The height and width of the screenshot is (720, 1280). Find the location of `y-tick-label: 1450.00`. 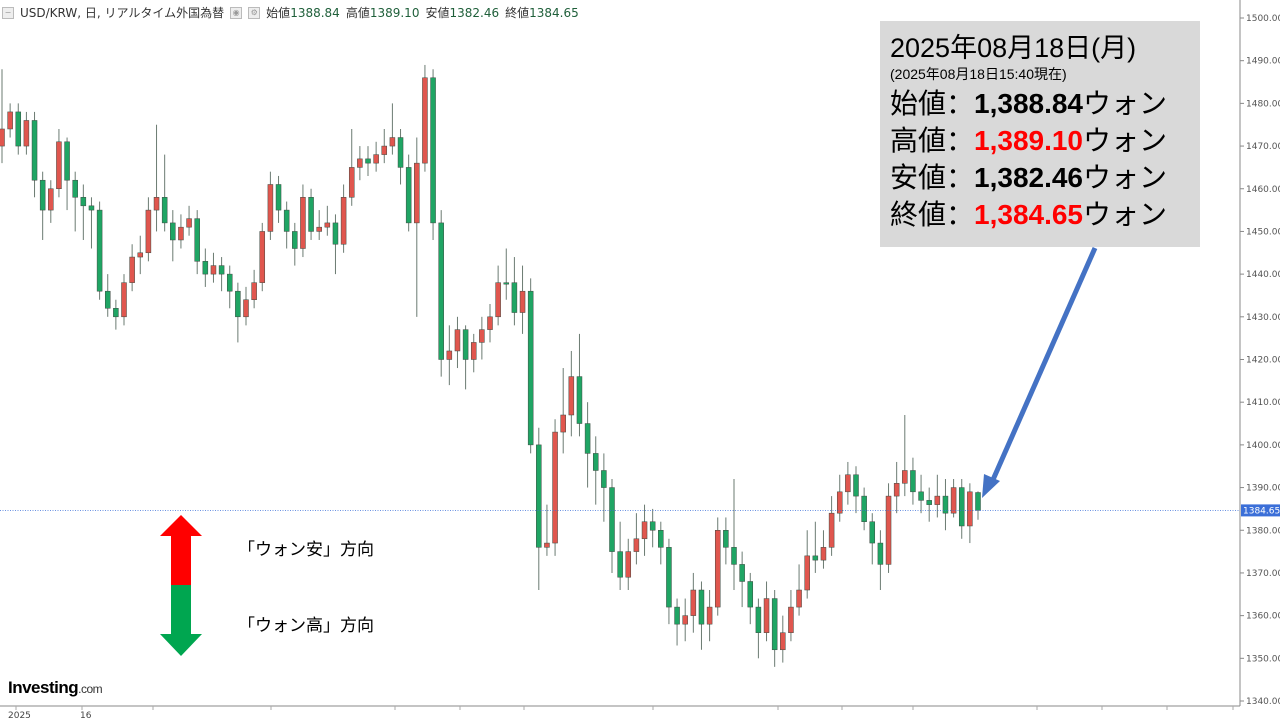

y-tick-label: 1450.00 is located at coordinates (1263, 232).